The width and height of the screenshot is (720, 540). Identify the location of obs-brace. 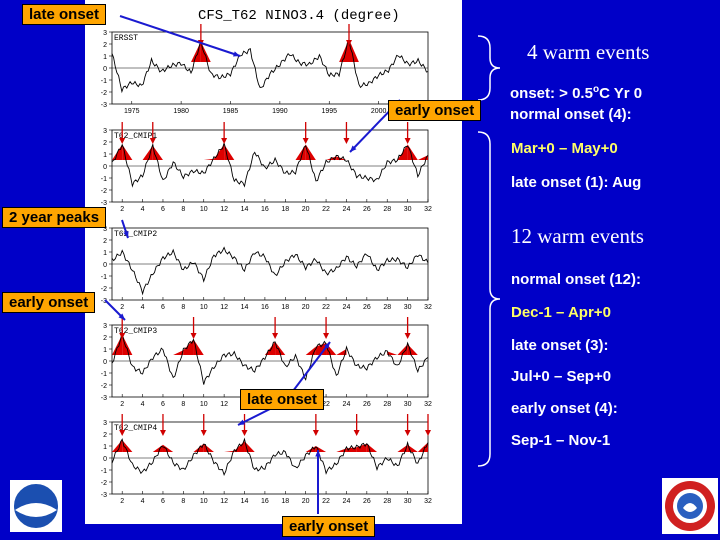
(489, 68).